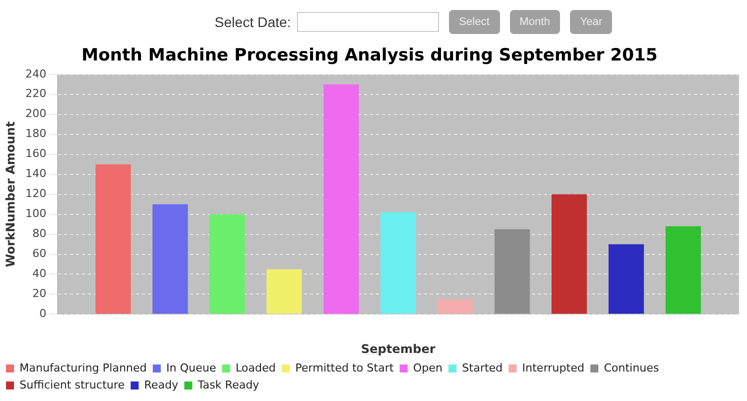 The image size is (747, 401). I want to click on y-tick-label: 240, so click(35, 73).